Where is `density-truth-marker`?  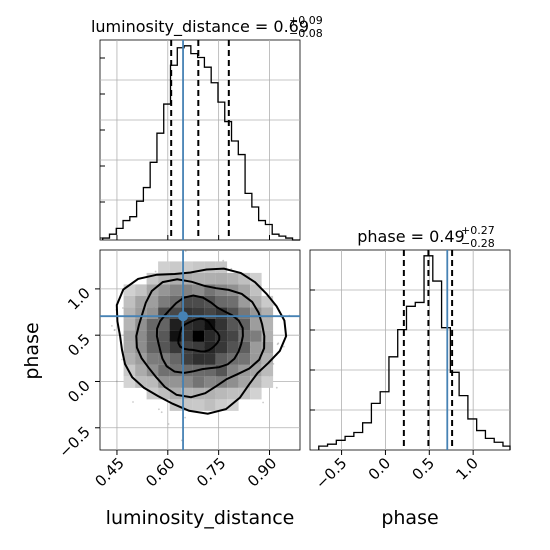
density-truth-marker is located at coordinates (183, 316).